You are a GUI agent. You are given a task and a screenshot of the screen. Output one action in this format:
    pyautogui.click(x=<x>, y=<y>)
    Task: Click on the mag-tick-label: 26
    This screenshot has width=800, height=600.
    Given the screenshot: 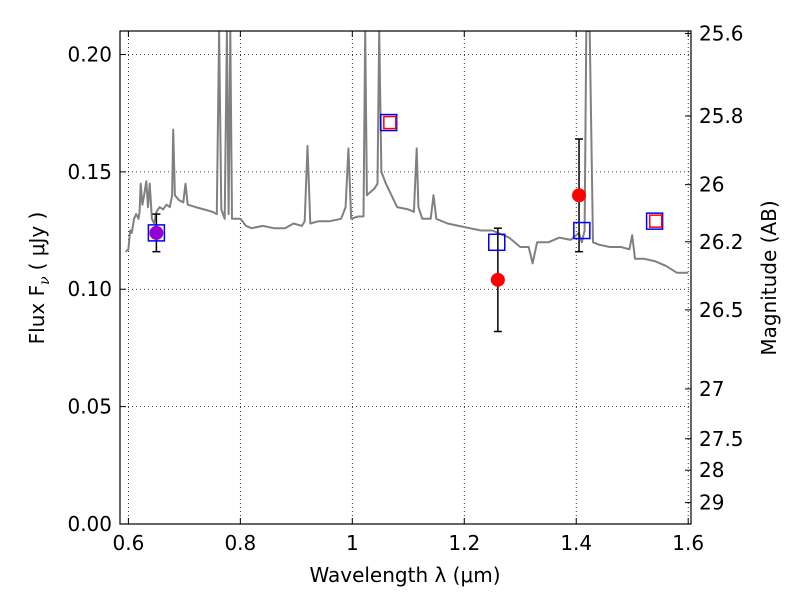 What is the action you would take?
    pyautogui.click(x=711, y=185)
    